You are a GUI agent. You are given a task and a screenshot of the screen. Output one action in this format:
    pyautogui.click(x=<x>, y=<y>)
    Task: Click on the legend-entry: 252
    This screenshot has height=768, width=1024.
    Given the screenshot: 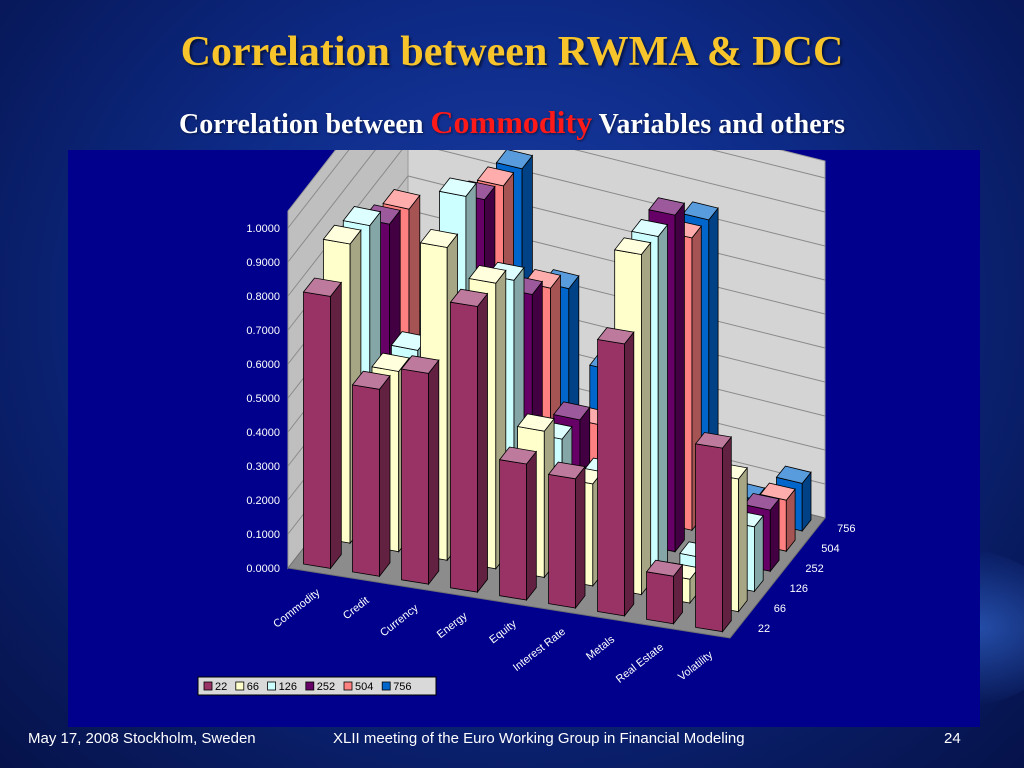 What is the action you would take?
    pyautogui.click(x=326, y=687)
    